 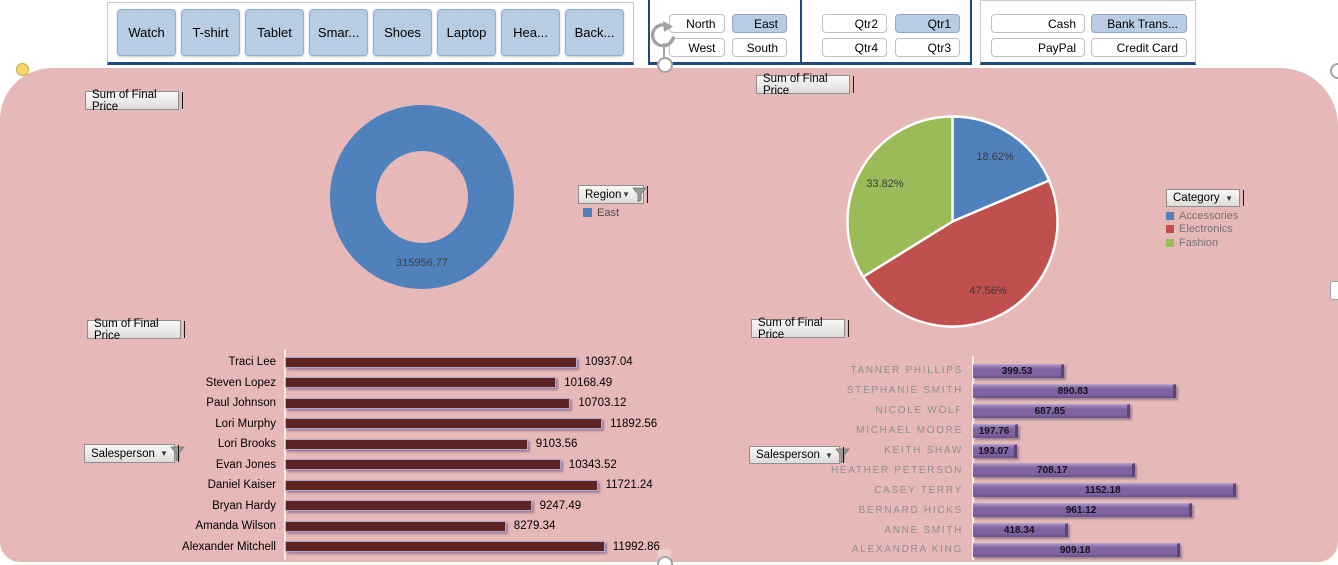 What do you see at coordinates (1021, 530) in the screenshot?
I see `bar-anne-smith: 418.34` at bounding box center [1021, 530].